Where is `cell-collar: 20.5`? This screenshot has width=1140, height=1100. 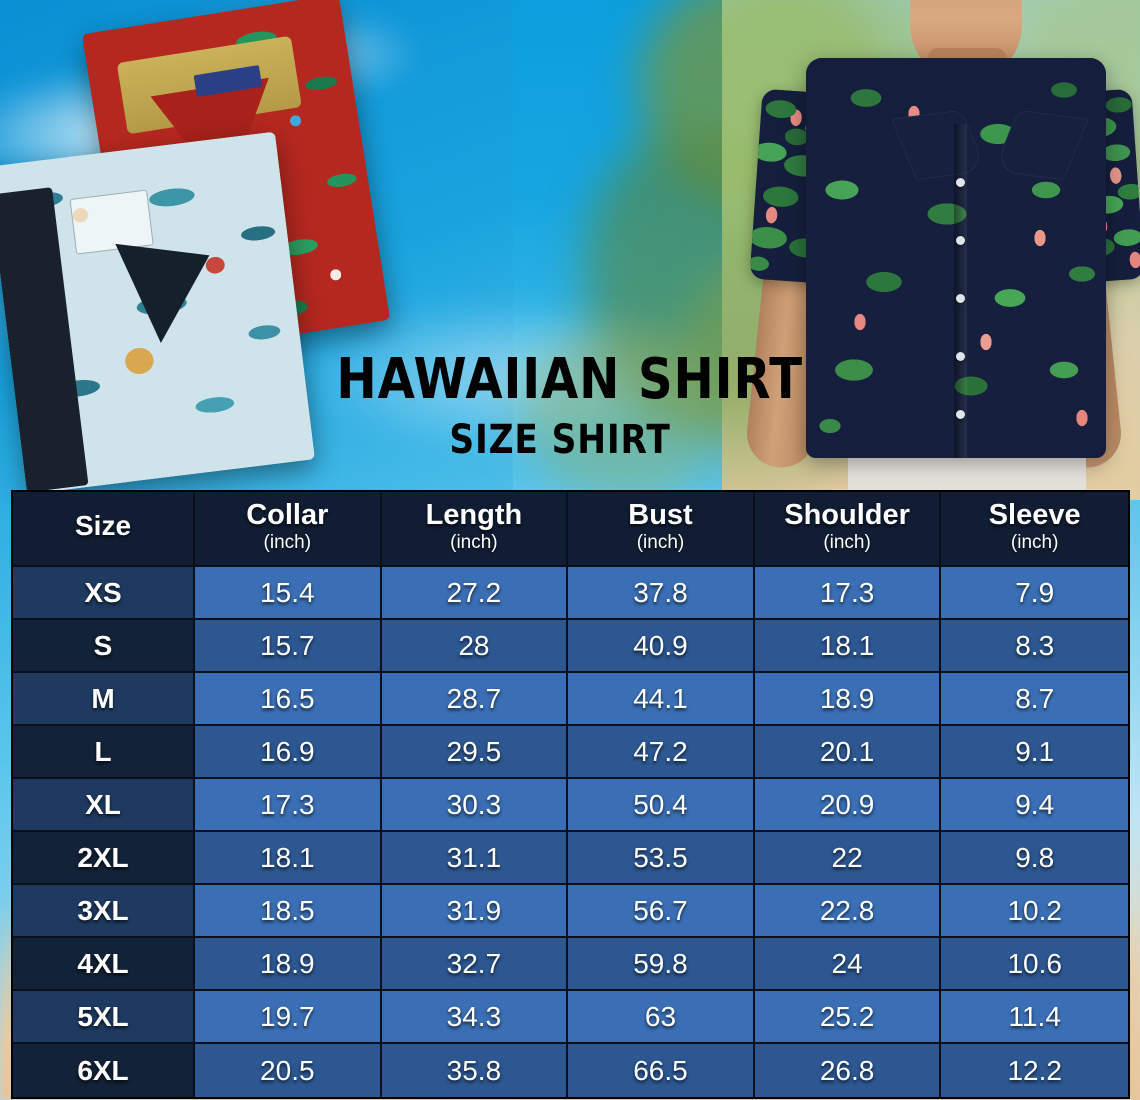
cell-collar: 20.5 is located at coordinates (288, 1070).